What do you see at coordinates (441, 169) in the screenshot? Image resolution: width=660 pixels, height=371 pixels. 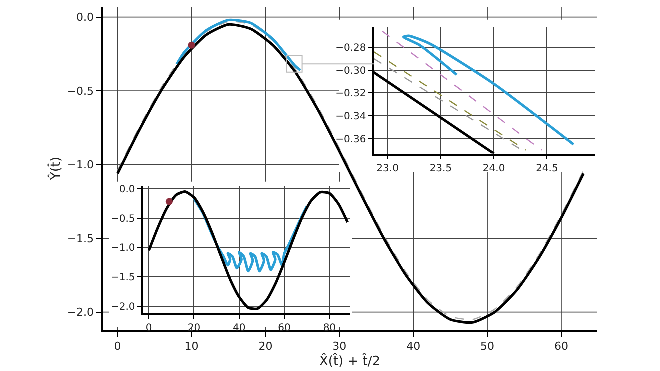 I see `x-tick-label: 23.5` at bounding box center [441, 169].